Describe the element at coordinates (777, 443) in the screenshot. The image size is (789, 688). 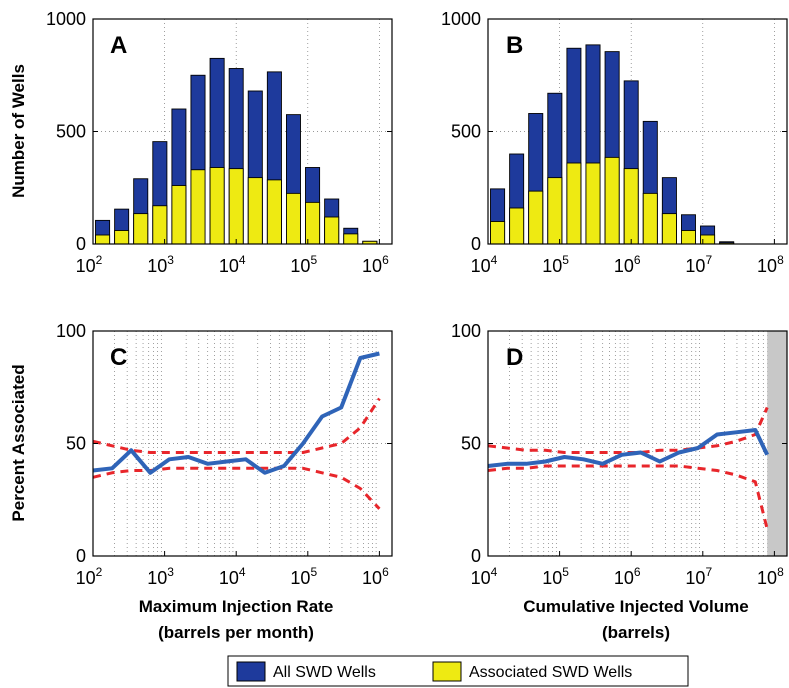
I see `shaded-region` at that location.